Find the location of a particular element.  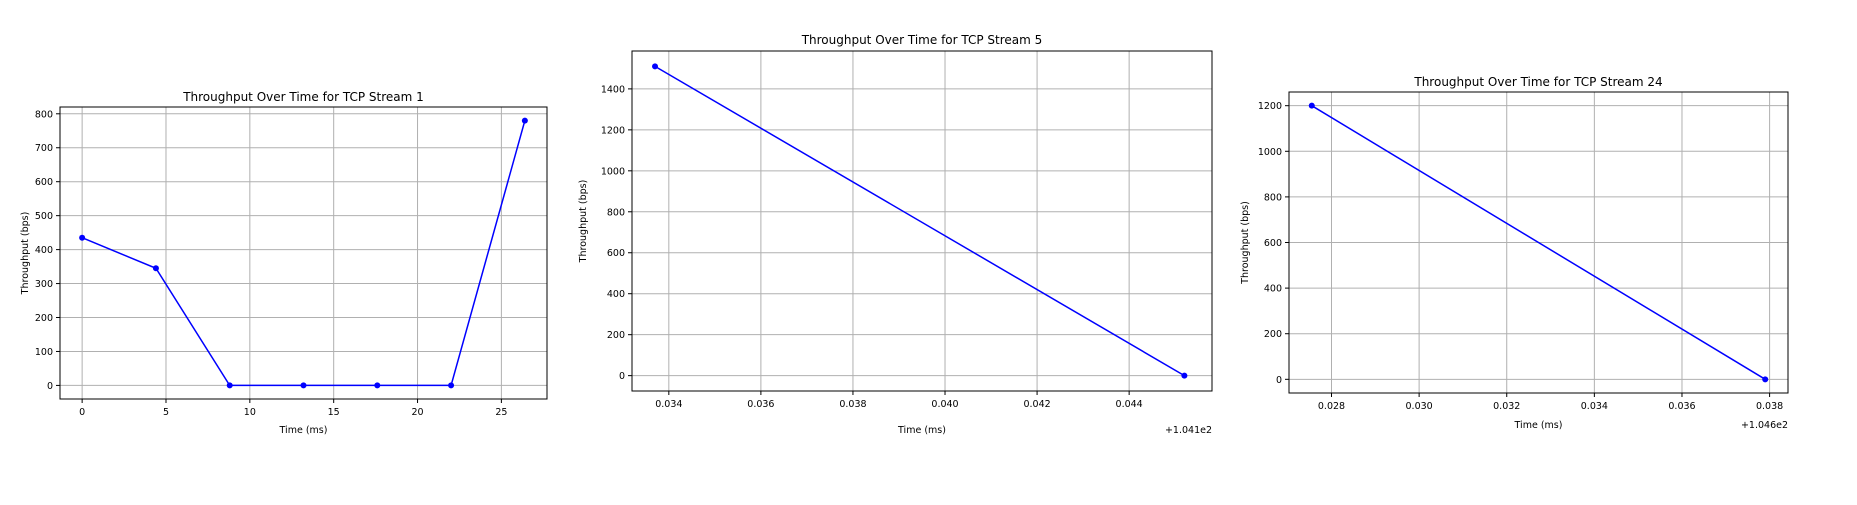

y-tick-label: 100 is located at coordinates (44, 352).